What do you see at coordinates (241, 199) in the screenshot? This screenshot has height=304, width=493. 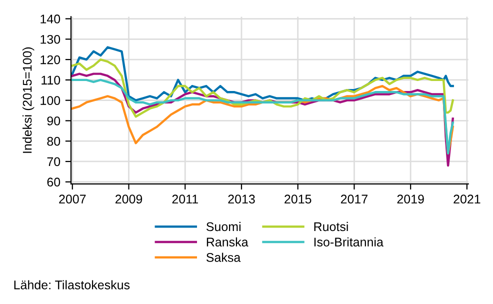 I see `x-tick-label: 2013` at bounding box center [241, 199].